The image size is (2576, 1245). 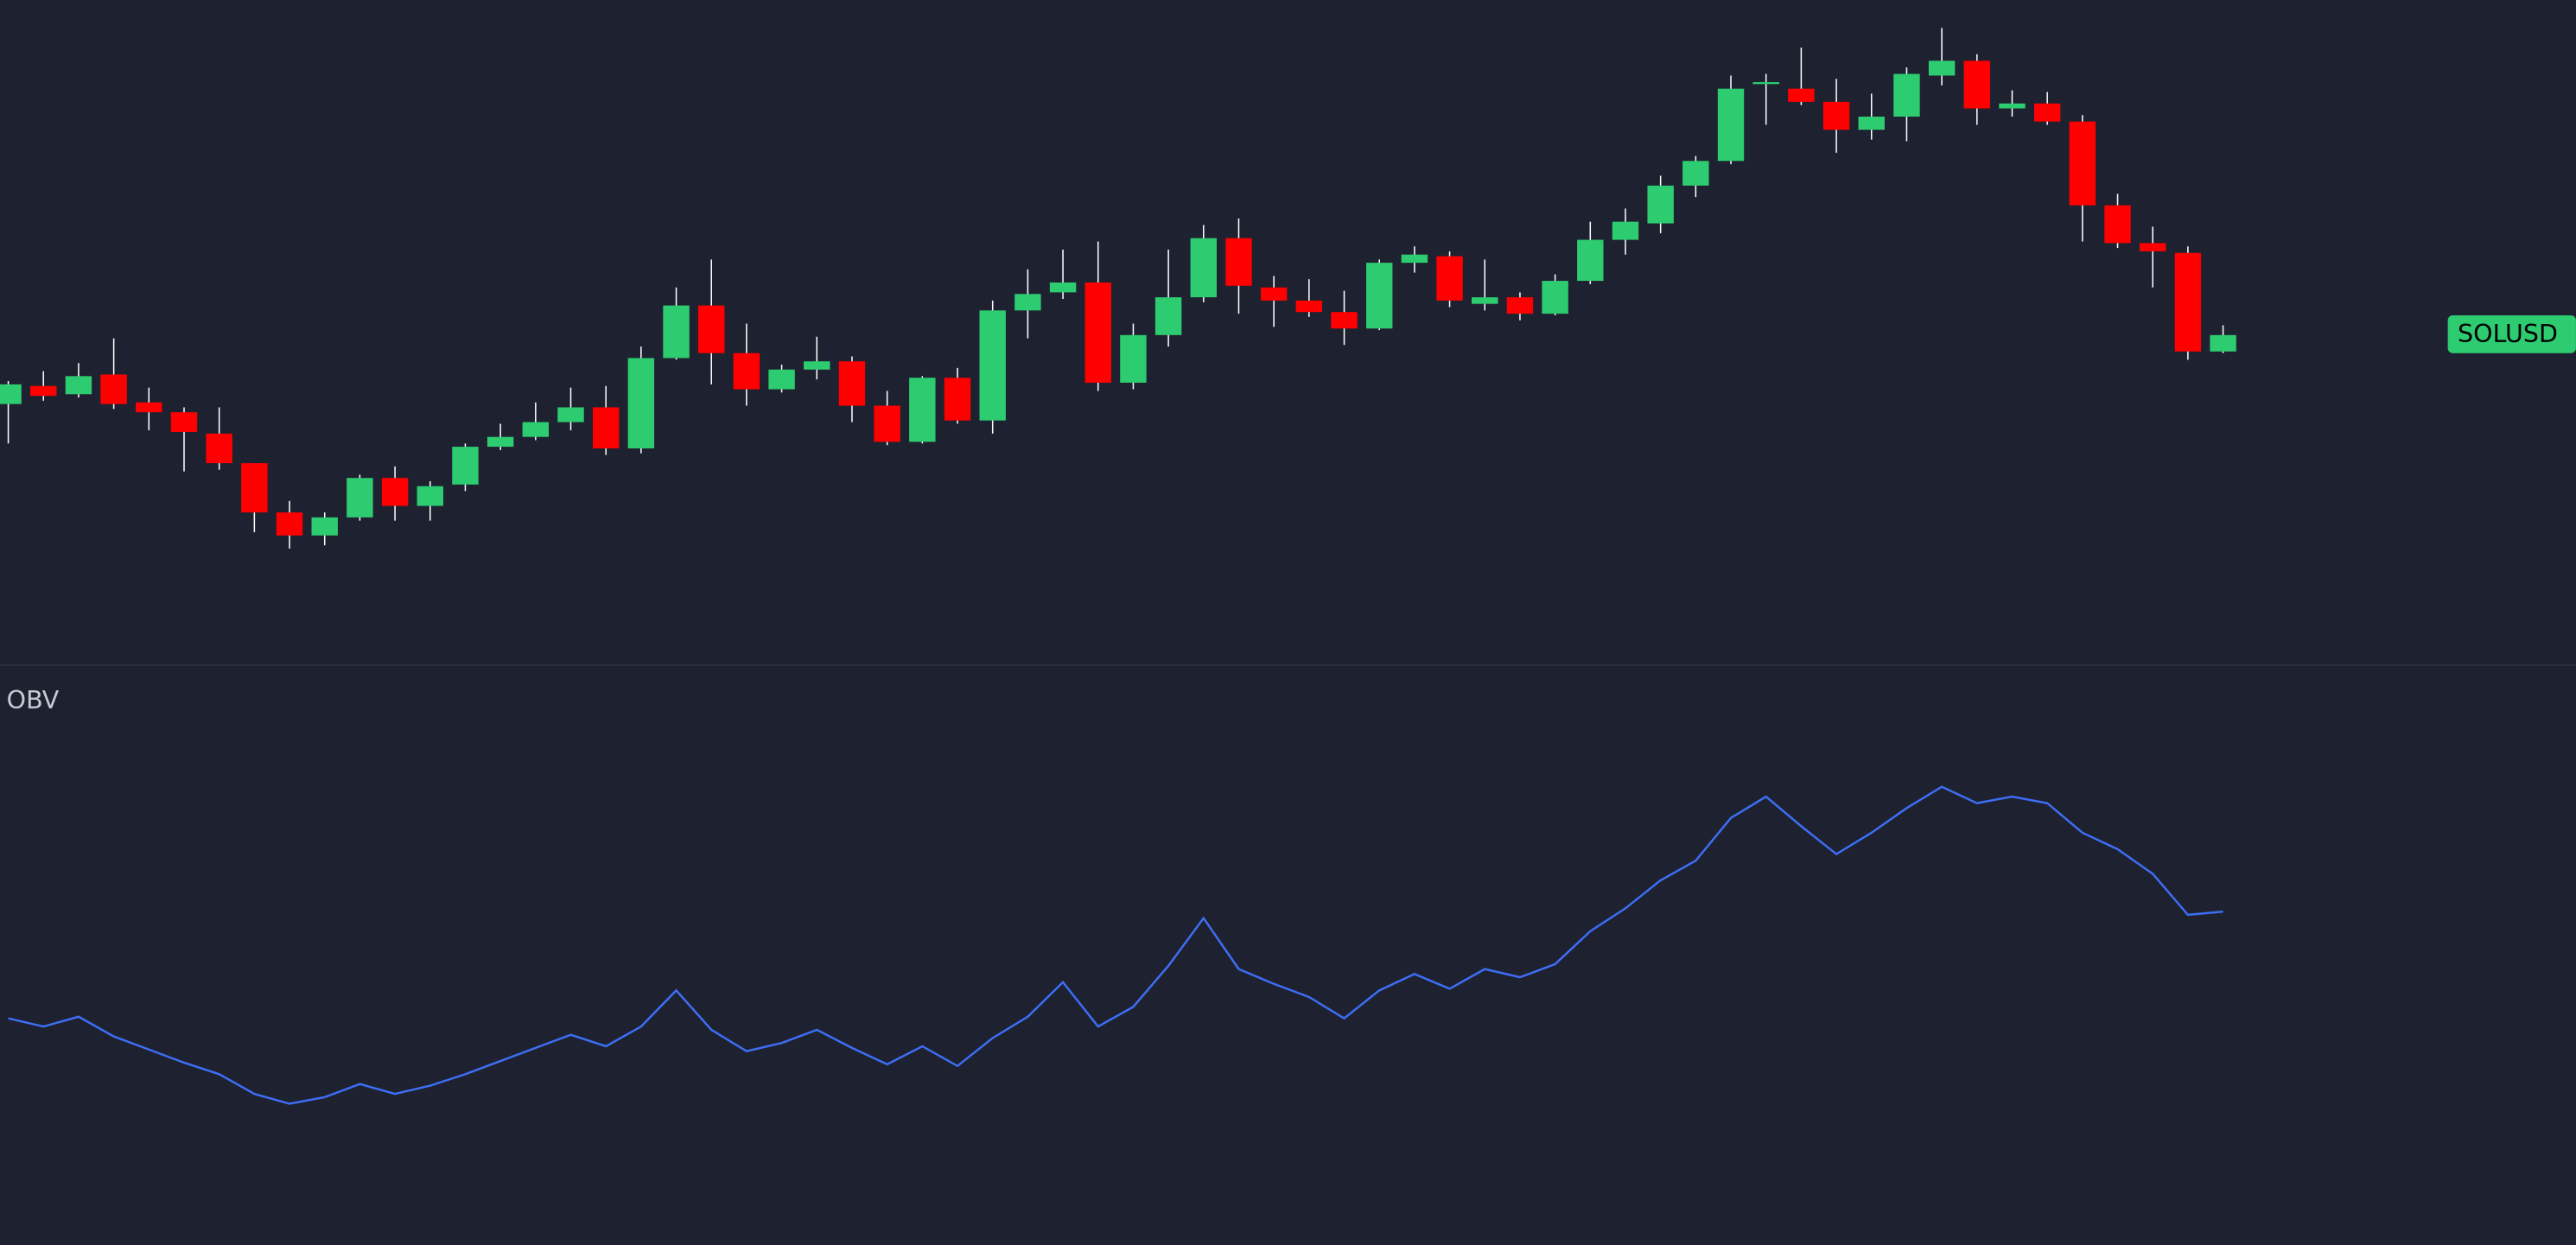 I want to click on indicator-title: OBV, so click(x=34, y=700).